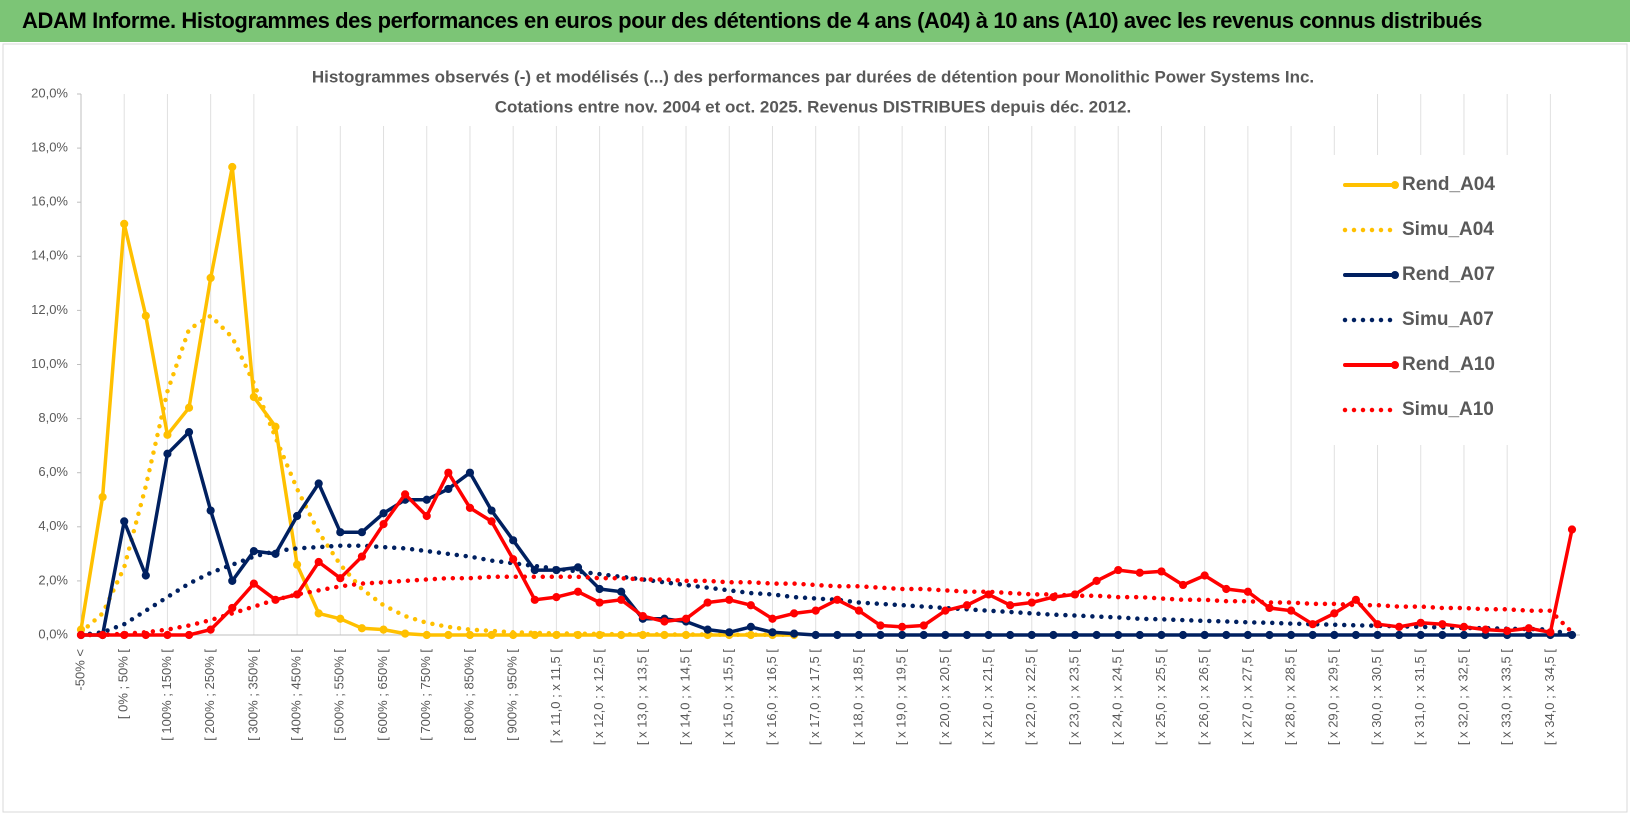 The height and width of the screenshot is (815, 1630). What do you see at coordinates (512, 695) in the screenshot?
I see `x-tick-label: [ 900% ; 950% [` at bounding box center [512, 695].